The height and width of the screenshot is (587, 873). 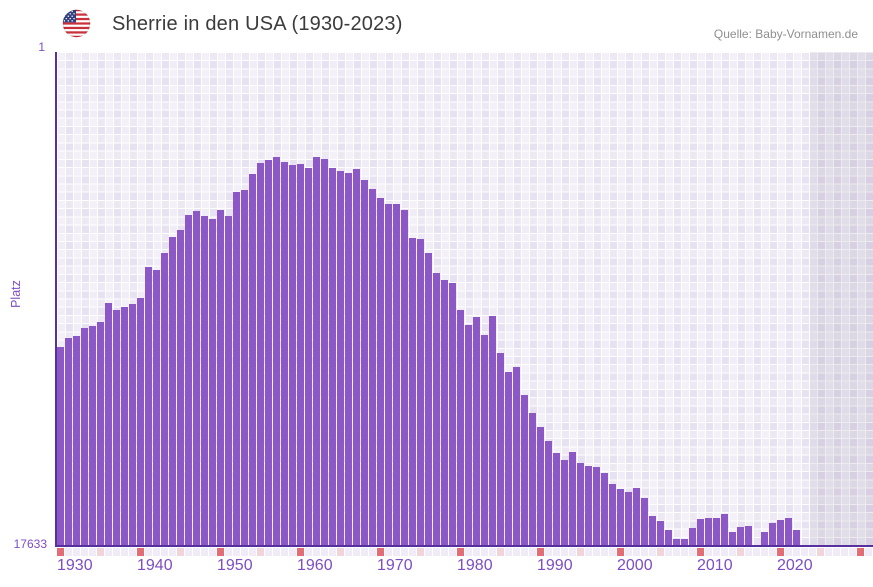 What do you see at coordinates (212, 382) in the screenshot?
I see `bar-1949` at bounding box center [212, 382].